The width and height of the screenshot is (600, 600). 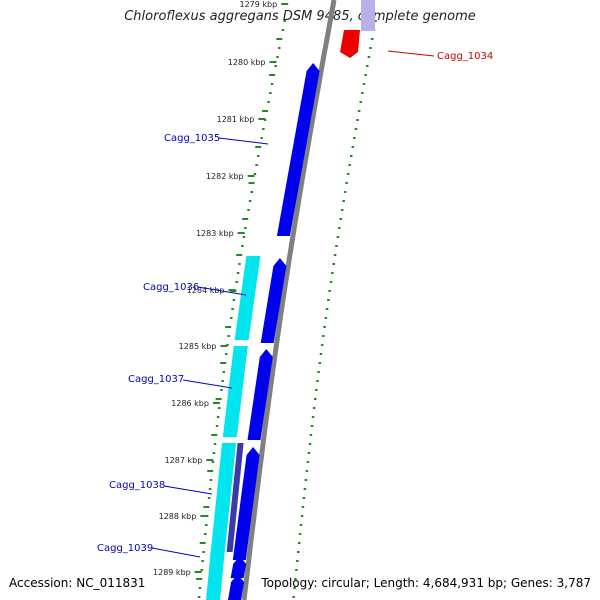 I want to click on rna-track, so click(x=233, y=428).